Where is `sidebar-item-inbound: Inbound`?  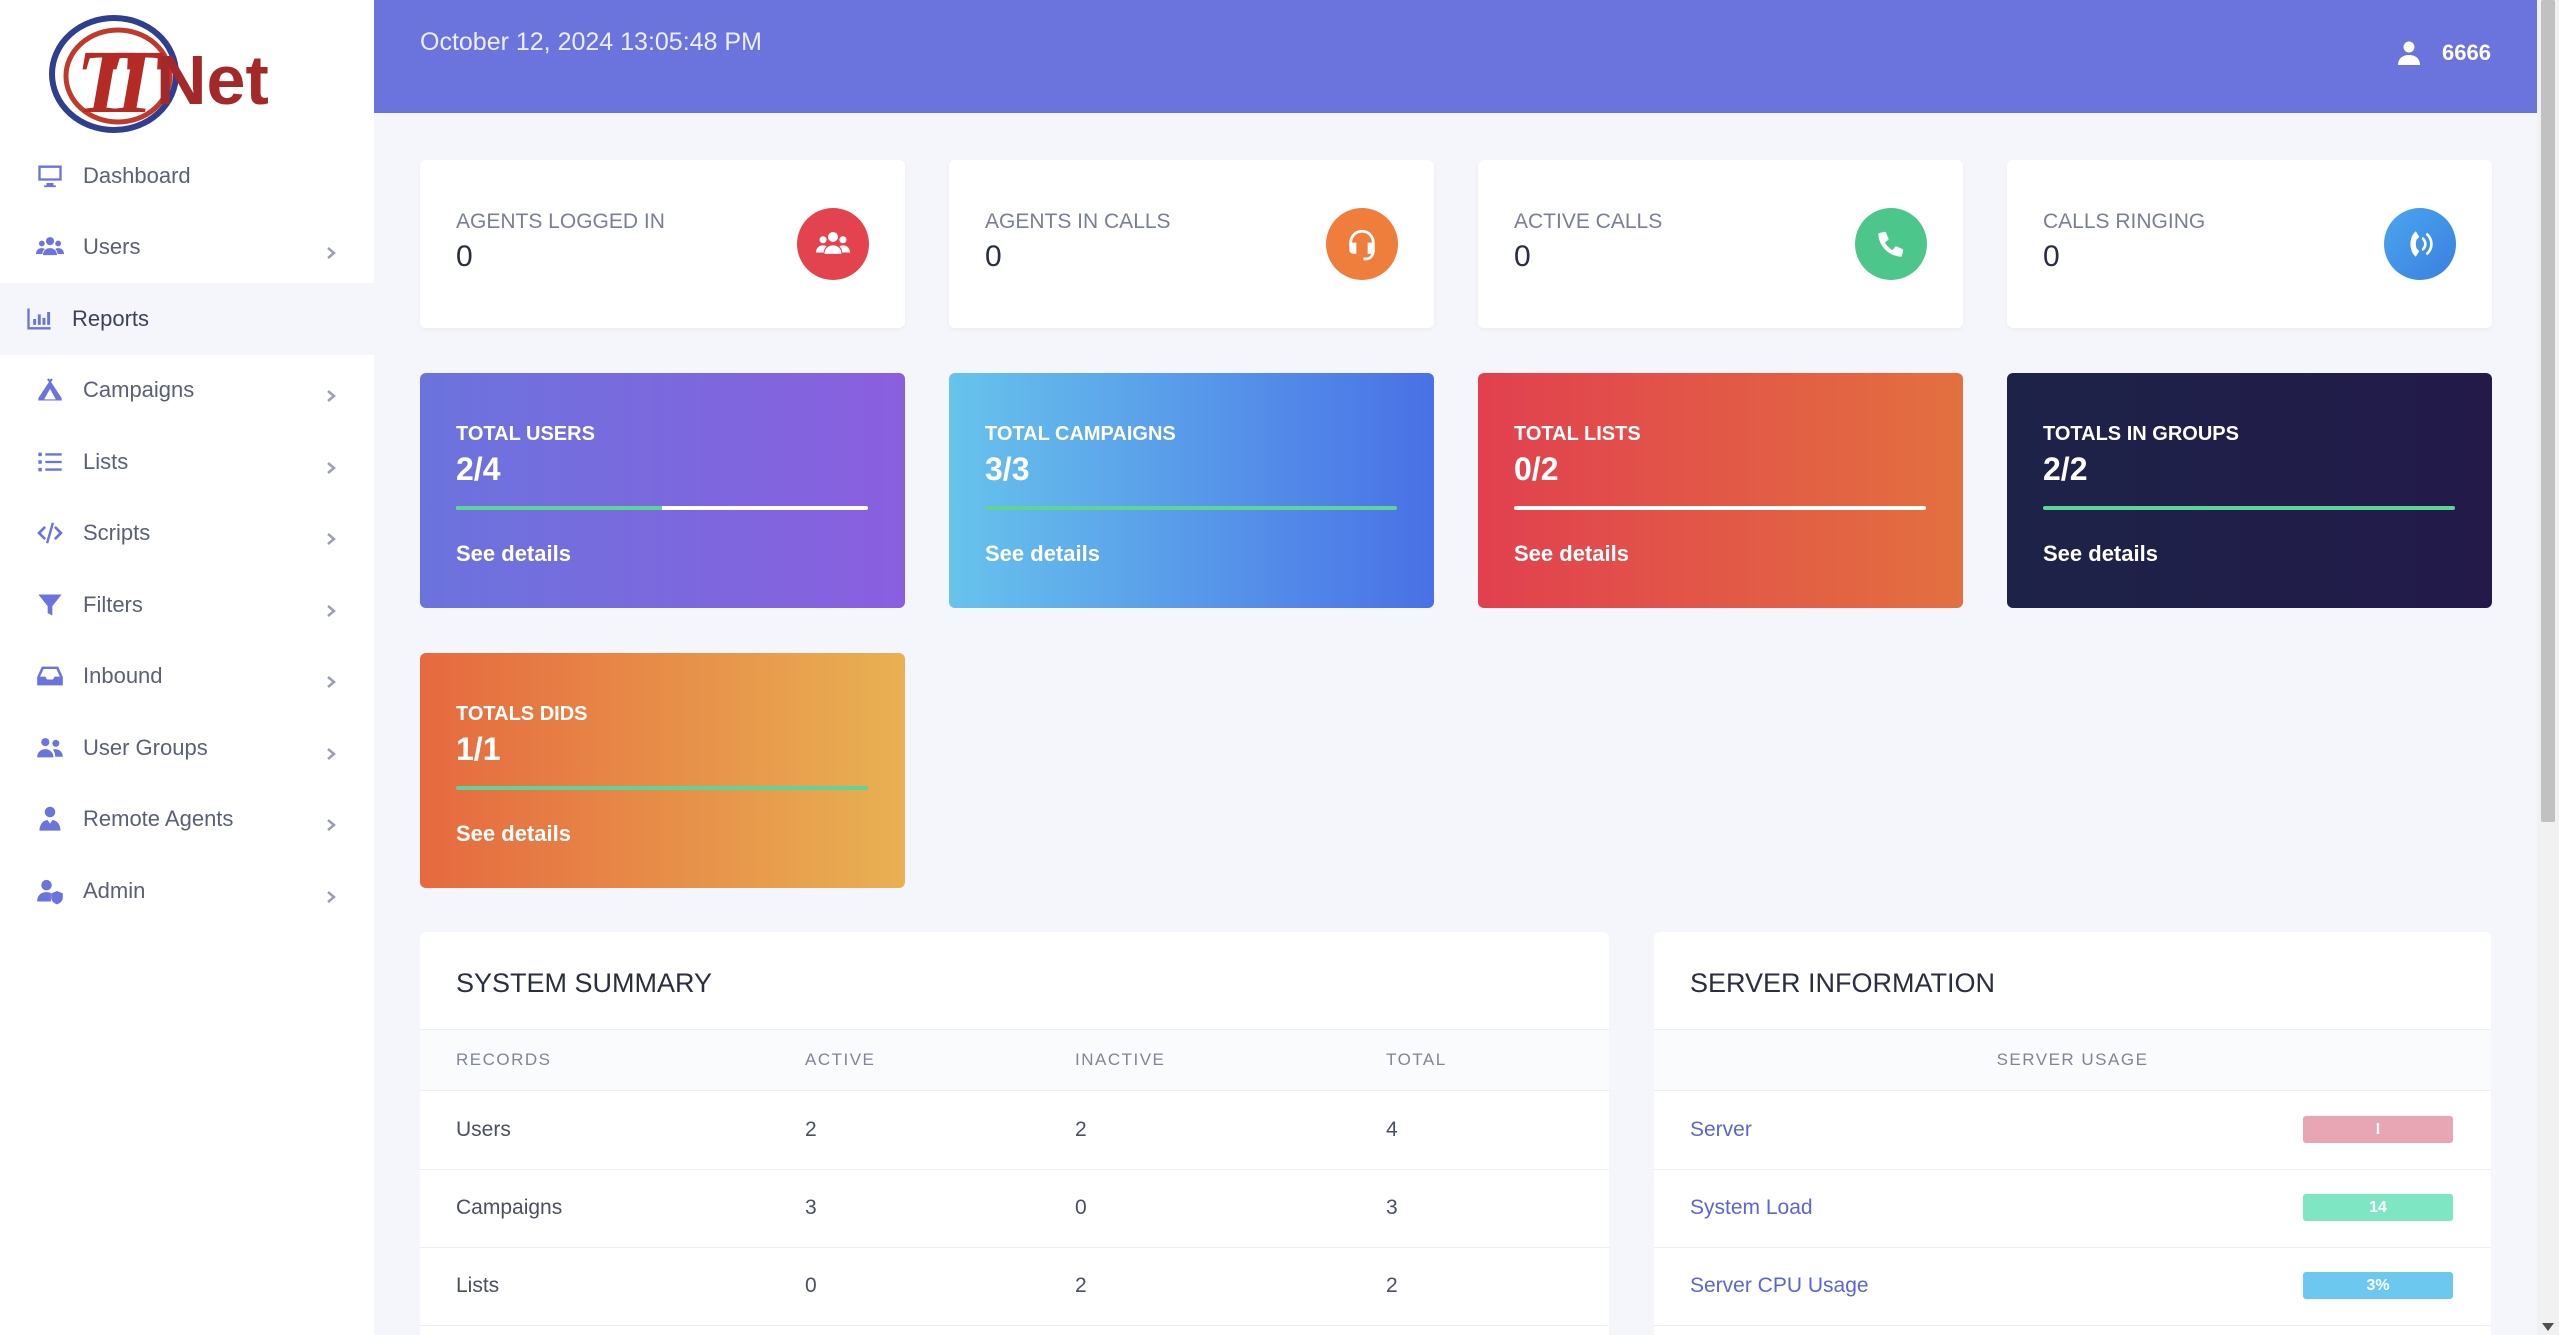 sidebar-item-inbound: Inbound is located at coordinates (187, 677).